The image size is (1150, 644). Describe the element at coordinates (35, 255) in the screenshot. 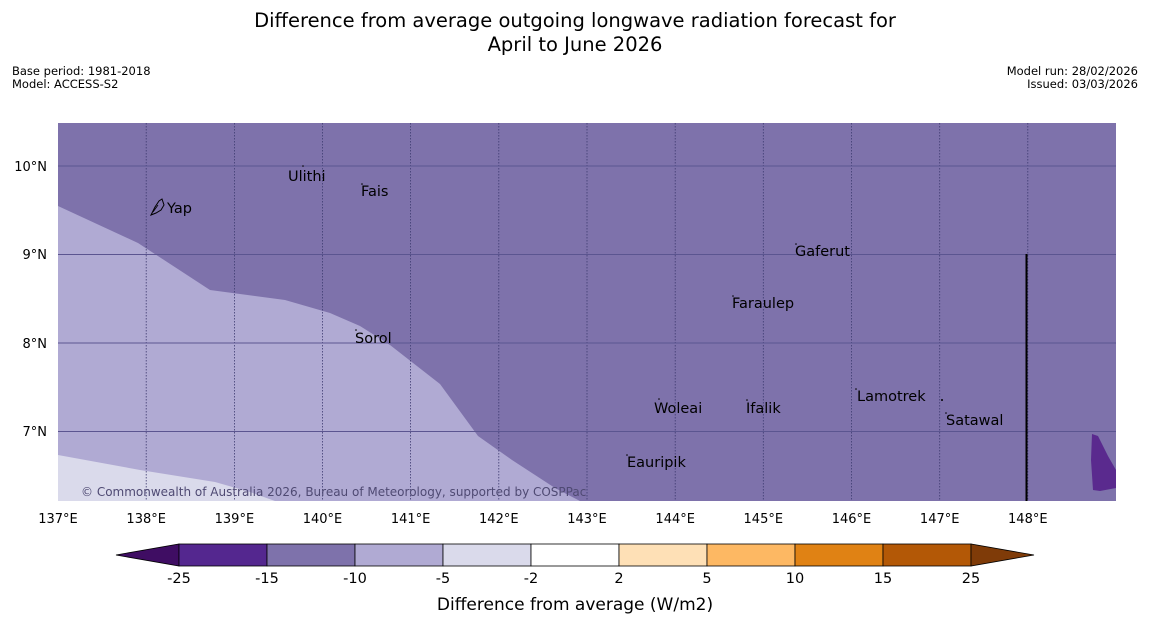

I see `lat-label-9n: 9°N` at that location.